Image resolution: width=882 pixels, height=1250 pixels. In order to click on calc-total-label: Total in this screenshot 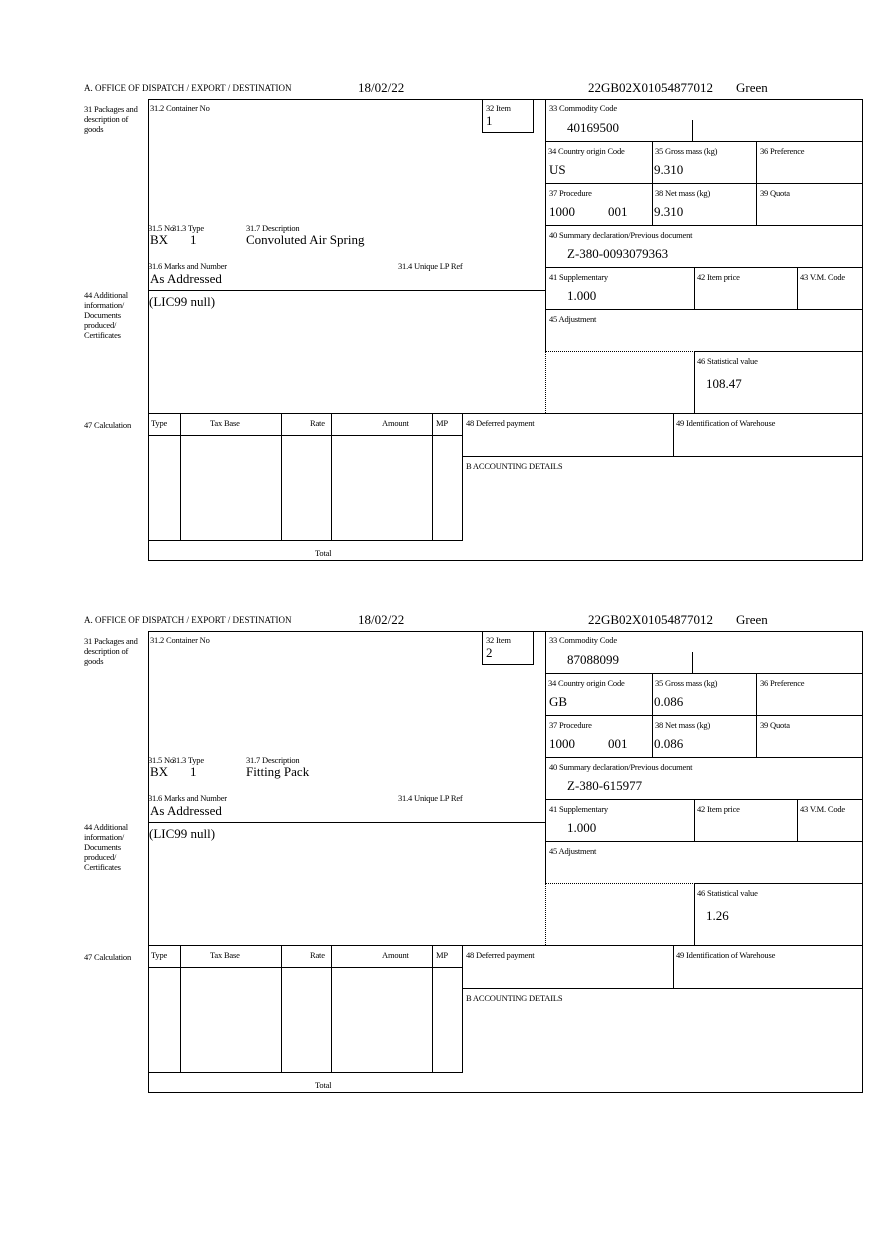, I will do `click(323, 553)`.